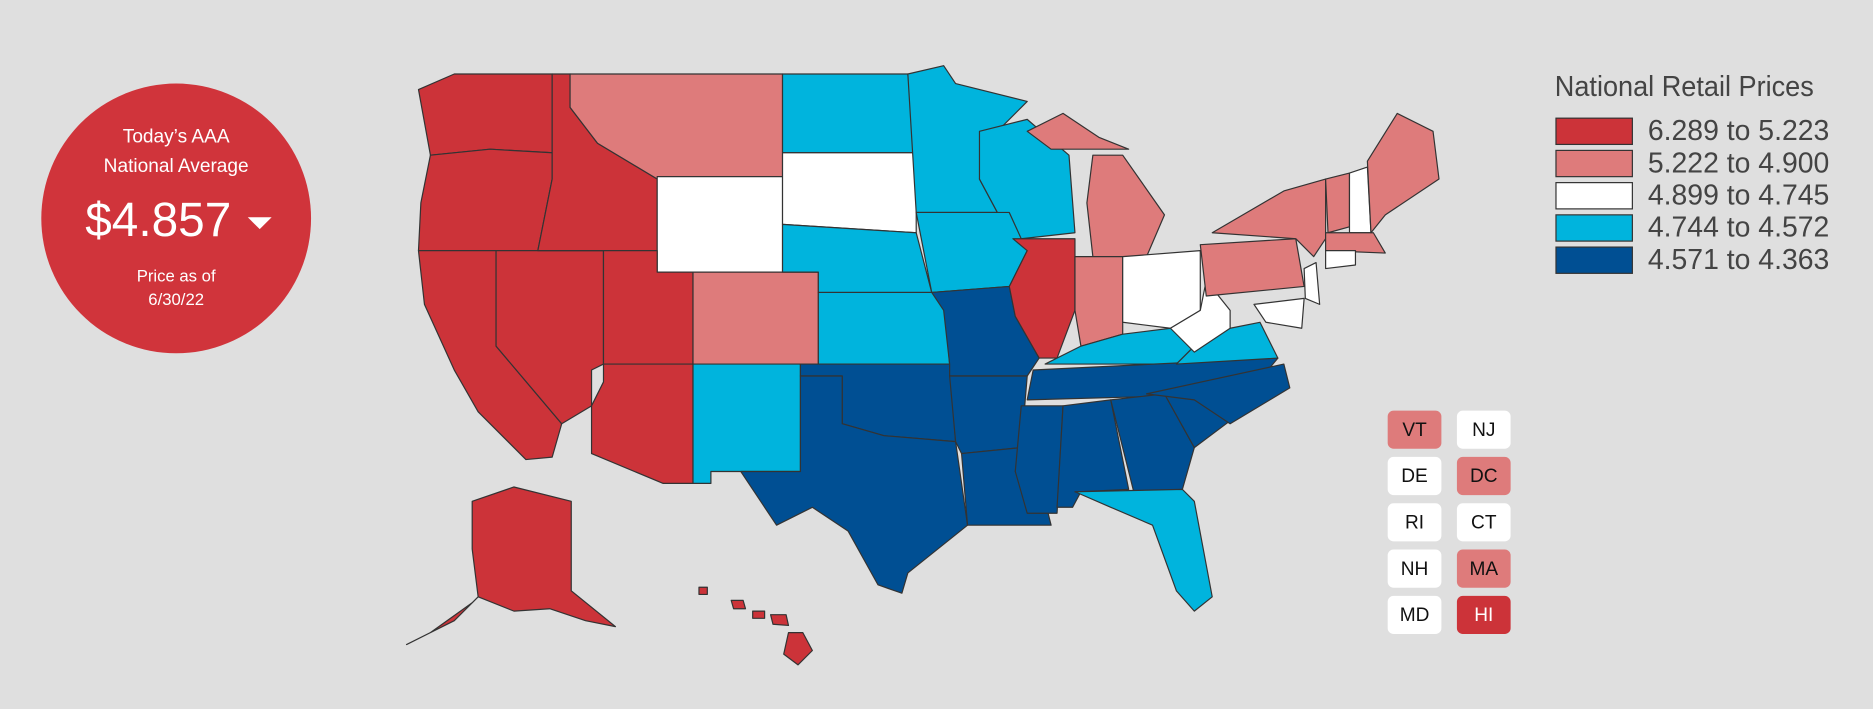 This screenshot has width=1873, height=709. I want to click on badge-date: 6/30/22, so click(176, 299).